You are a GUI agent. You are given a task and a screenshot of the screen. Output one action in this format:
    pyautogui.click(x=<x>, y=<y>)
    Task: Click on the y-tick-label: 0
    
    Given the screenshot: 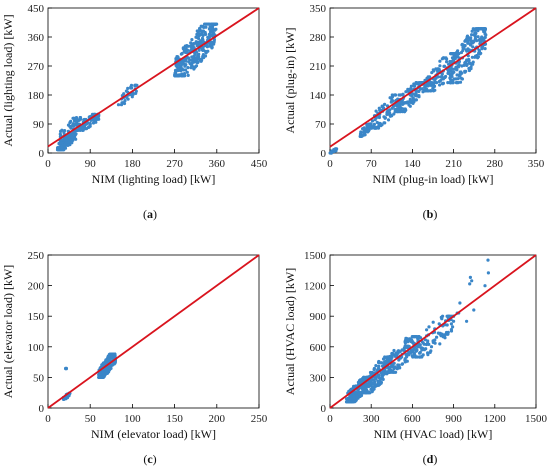 What is the action you would take?
    pyautogui.click(x=324, y=409)
    